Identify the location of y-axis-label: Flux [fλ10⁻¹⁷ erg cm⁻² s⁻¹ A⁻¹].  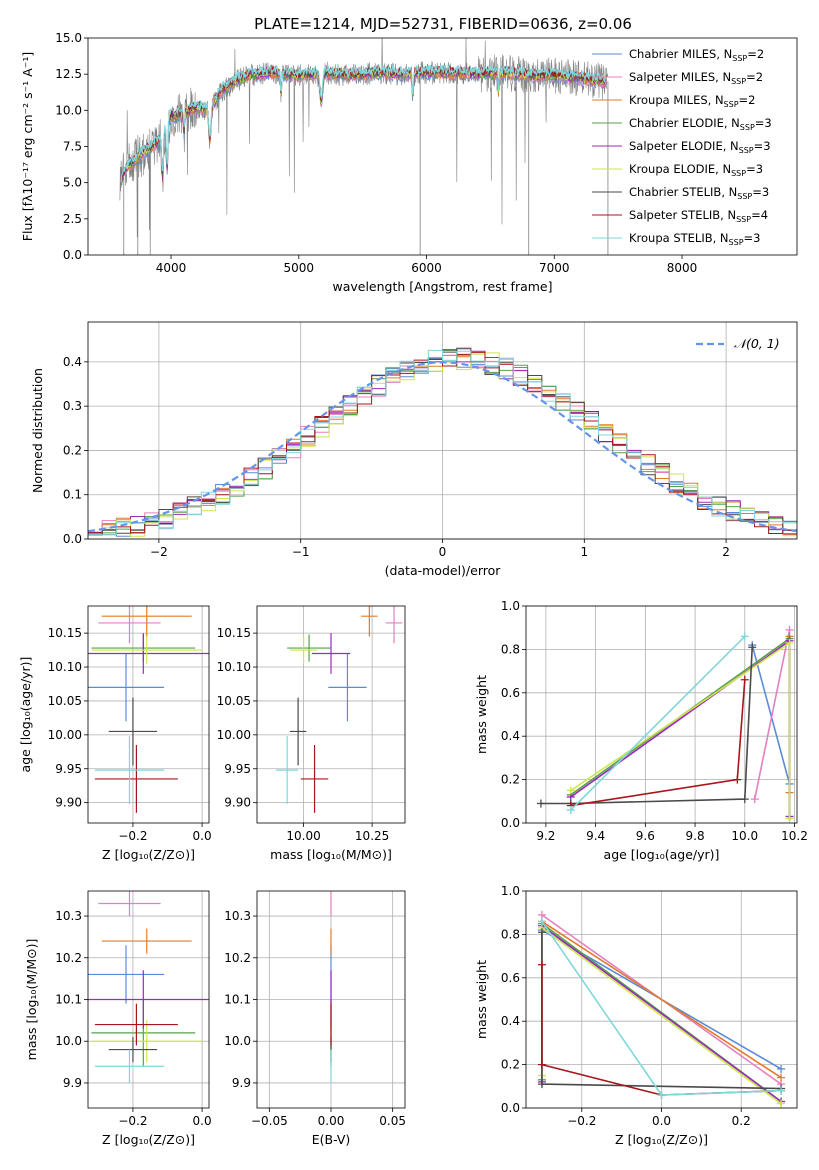
(27, 146).